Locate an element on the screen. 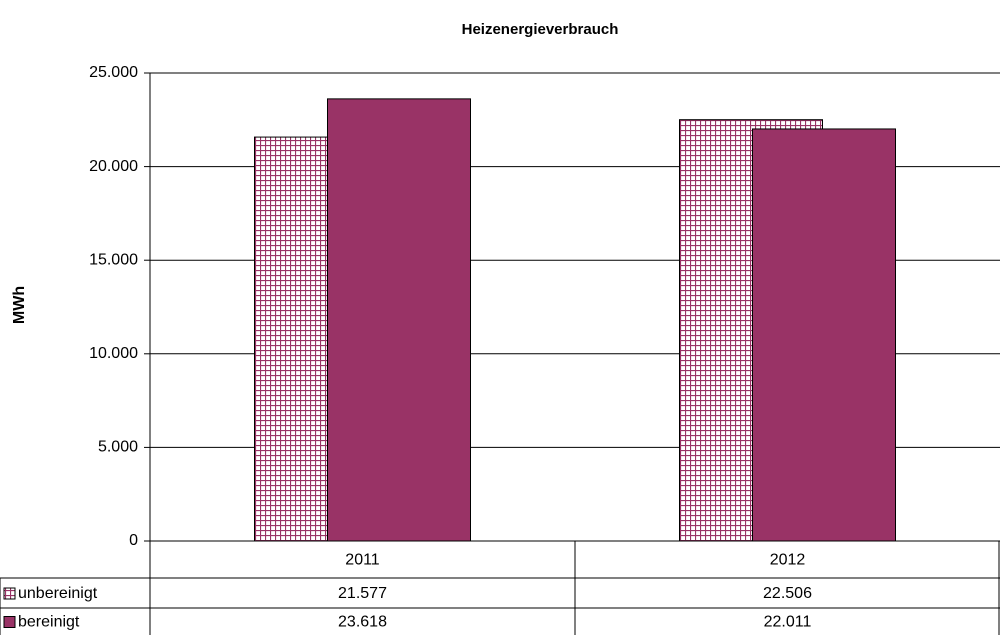  legend-label: bereinigt is located at coordinates (49, 622).